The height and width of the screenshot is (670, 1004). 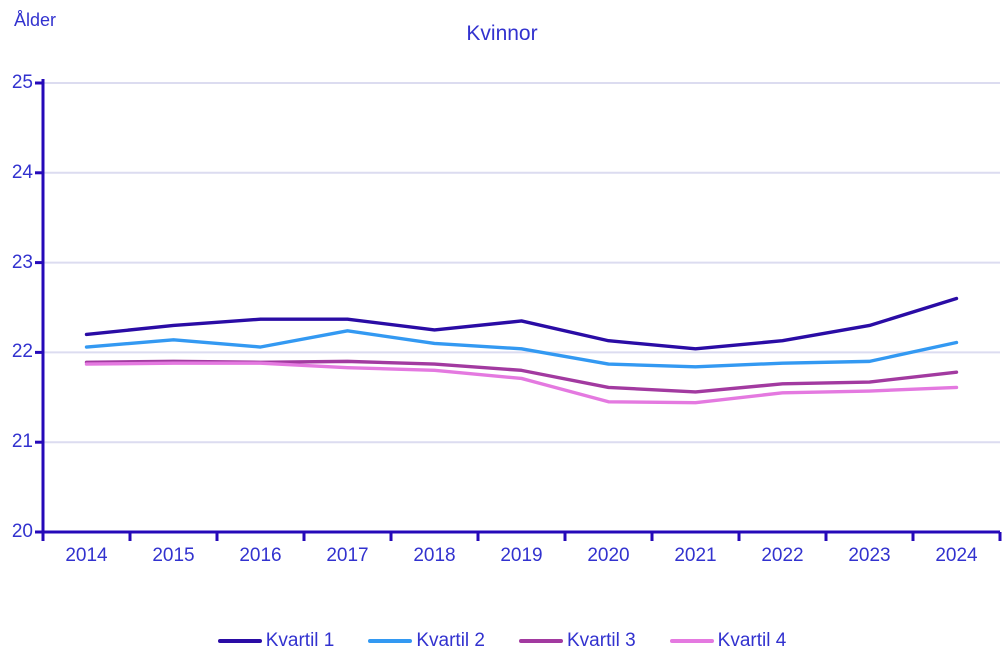 What do you see at coordinates (956, 555) in the screenshot?
I see `x-tick-label: 2024` at bounding box center [956, 555].